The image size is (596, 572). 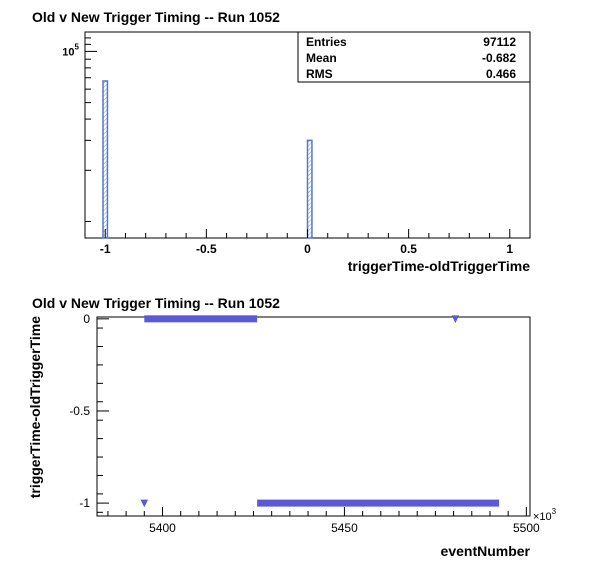 What do you see at coordinates (35, 407) in the screenshot?
I see `y-axis-label: triggerTime-oldTriggerTime` at bounding box center [35, 407].